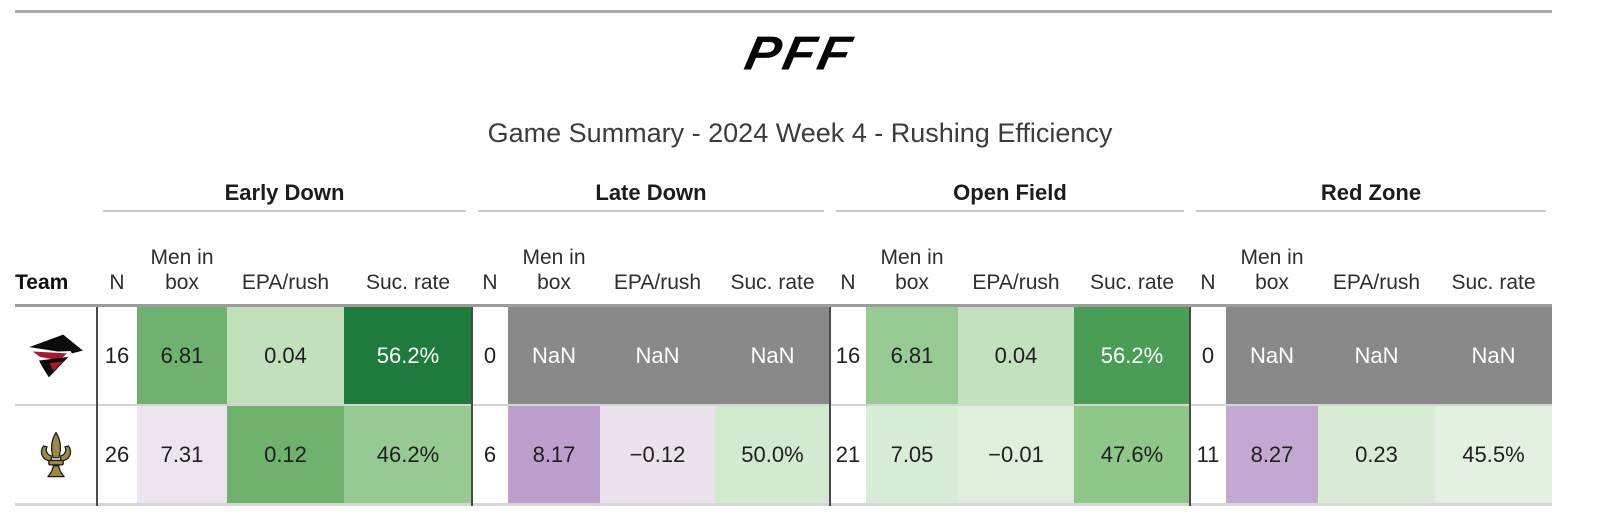 The width and height of the screenshot is (1600, 525). Describe the element at coordinates (772, 454) in the screenshot. I see `stat-cell: 50.0%` at that location.